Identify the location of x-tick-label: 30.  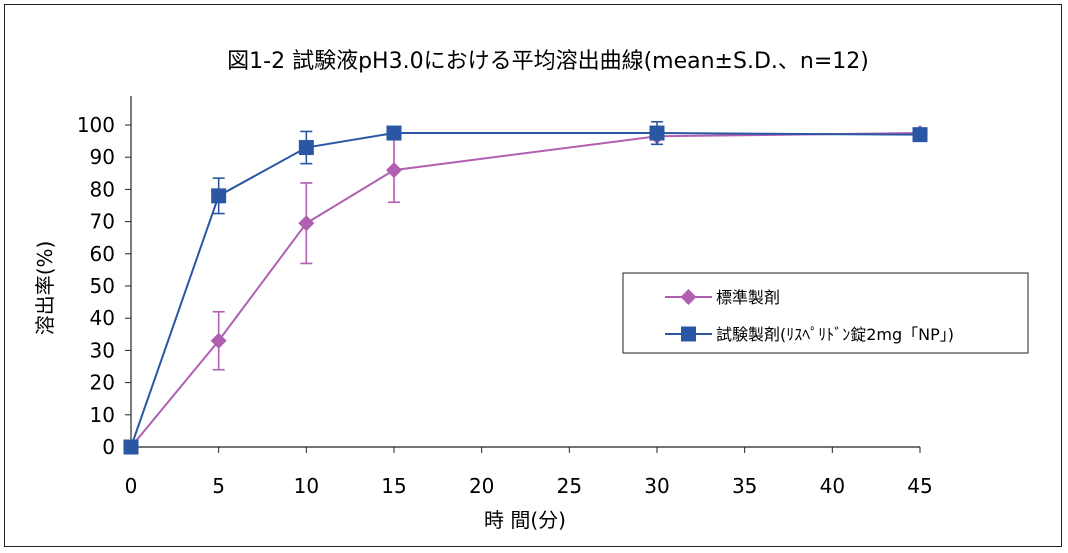
(656, 486).